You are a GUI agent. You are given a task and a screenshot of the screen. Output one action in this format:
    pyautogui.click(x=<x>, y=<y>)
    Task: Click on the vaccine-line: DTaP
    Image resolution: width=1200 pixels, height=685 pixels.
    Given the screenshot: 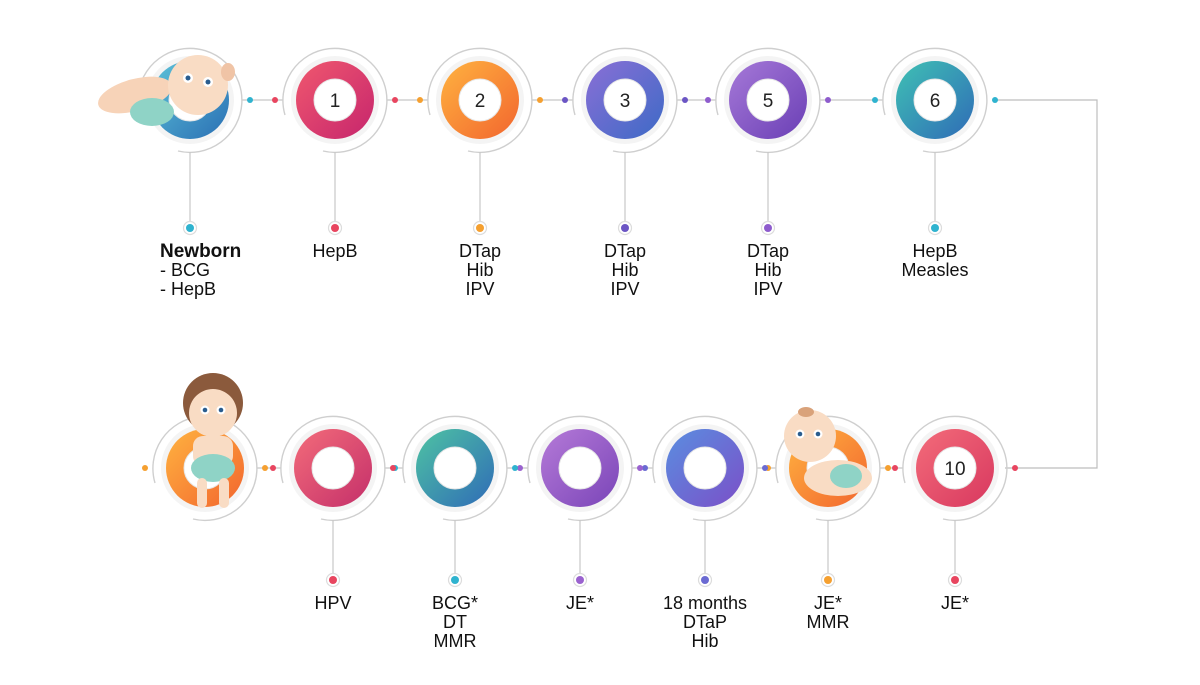 What is the action you would take?
    pyautogui.click(x=704, y=622)
    